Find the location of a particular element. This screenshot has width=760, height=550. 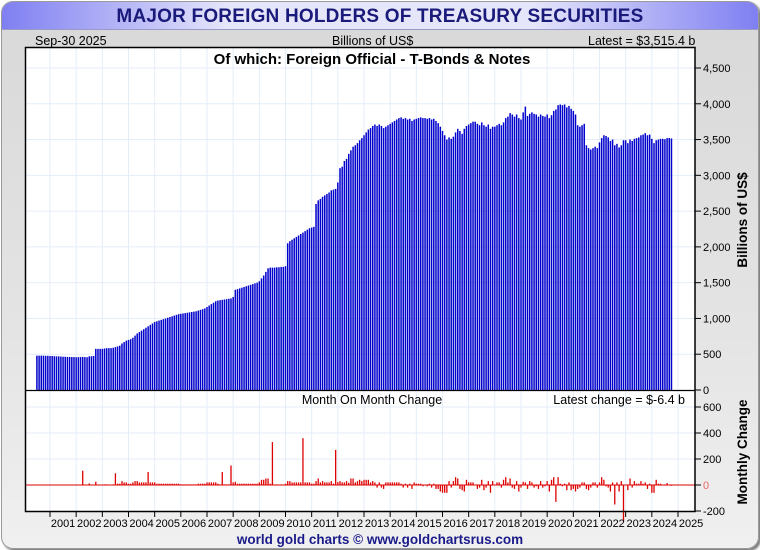

y-tick-label: 4,500 is located at coordinates (717, 69).